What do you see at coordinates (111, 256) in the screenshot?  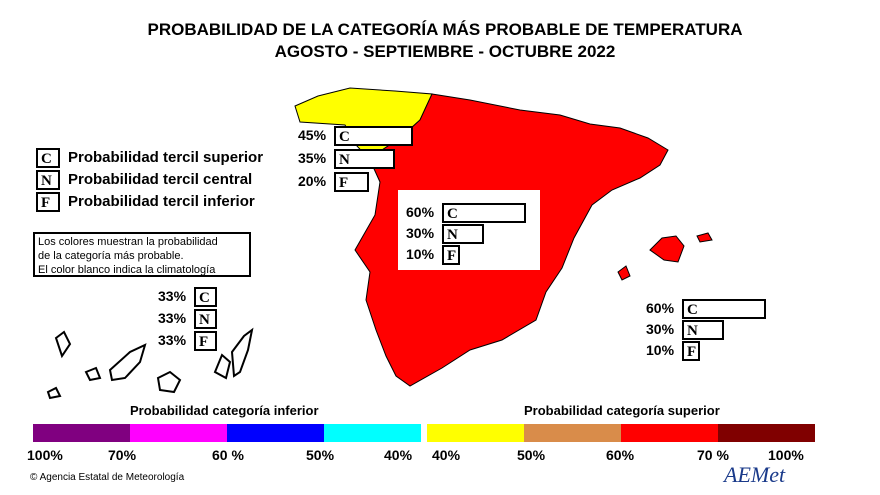 I see `note-line: de la categoría más probable.` at bounding box center [111, 256].